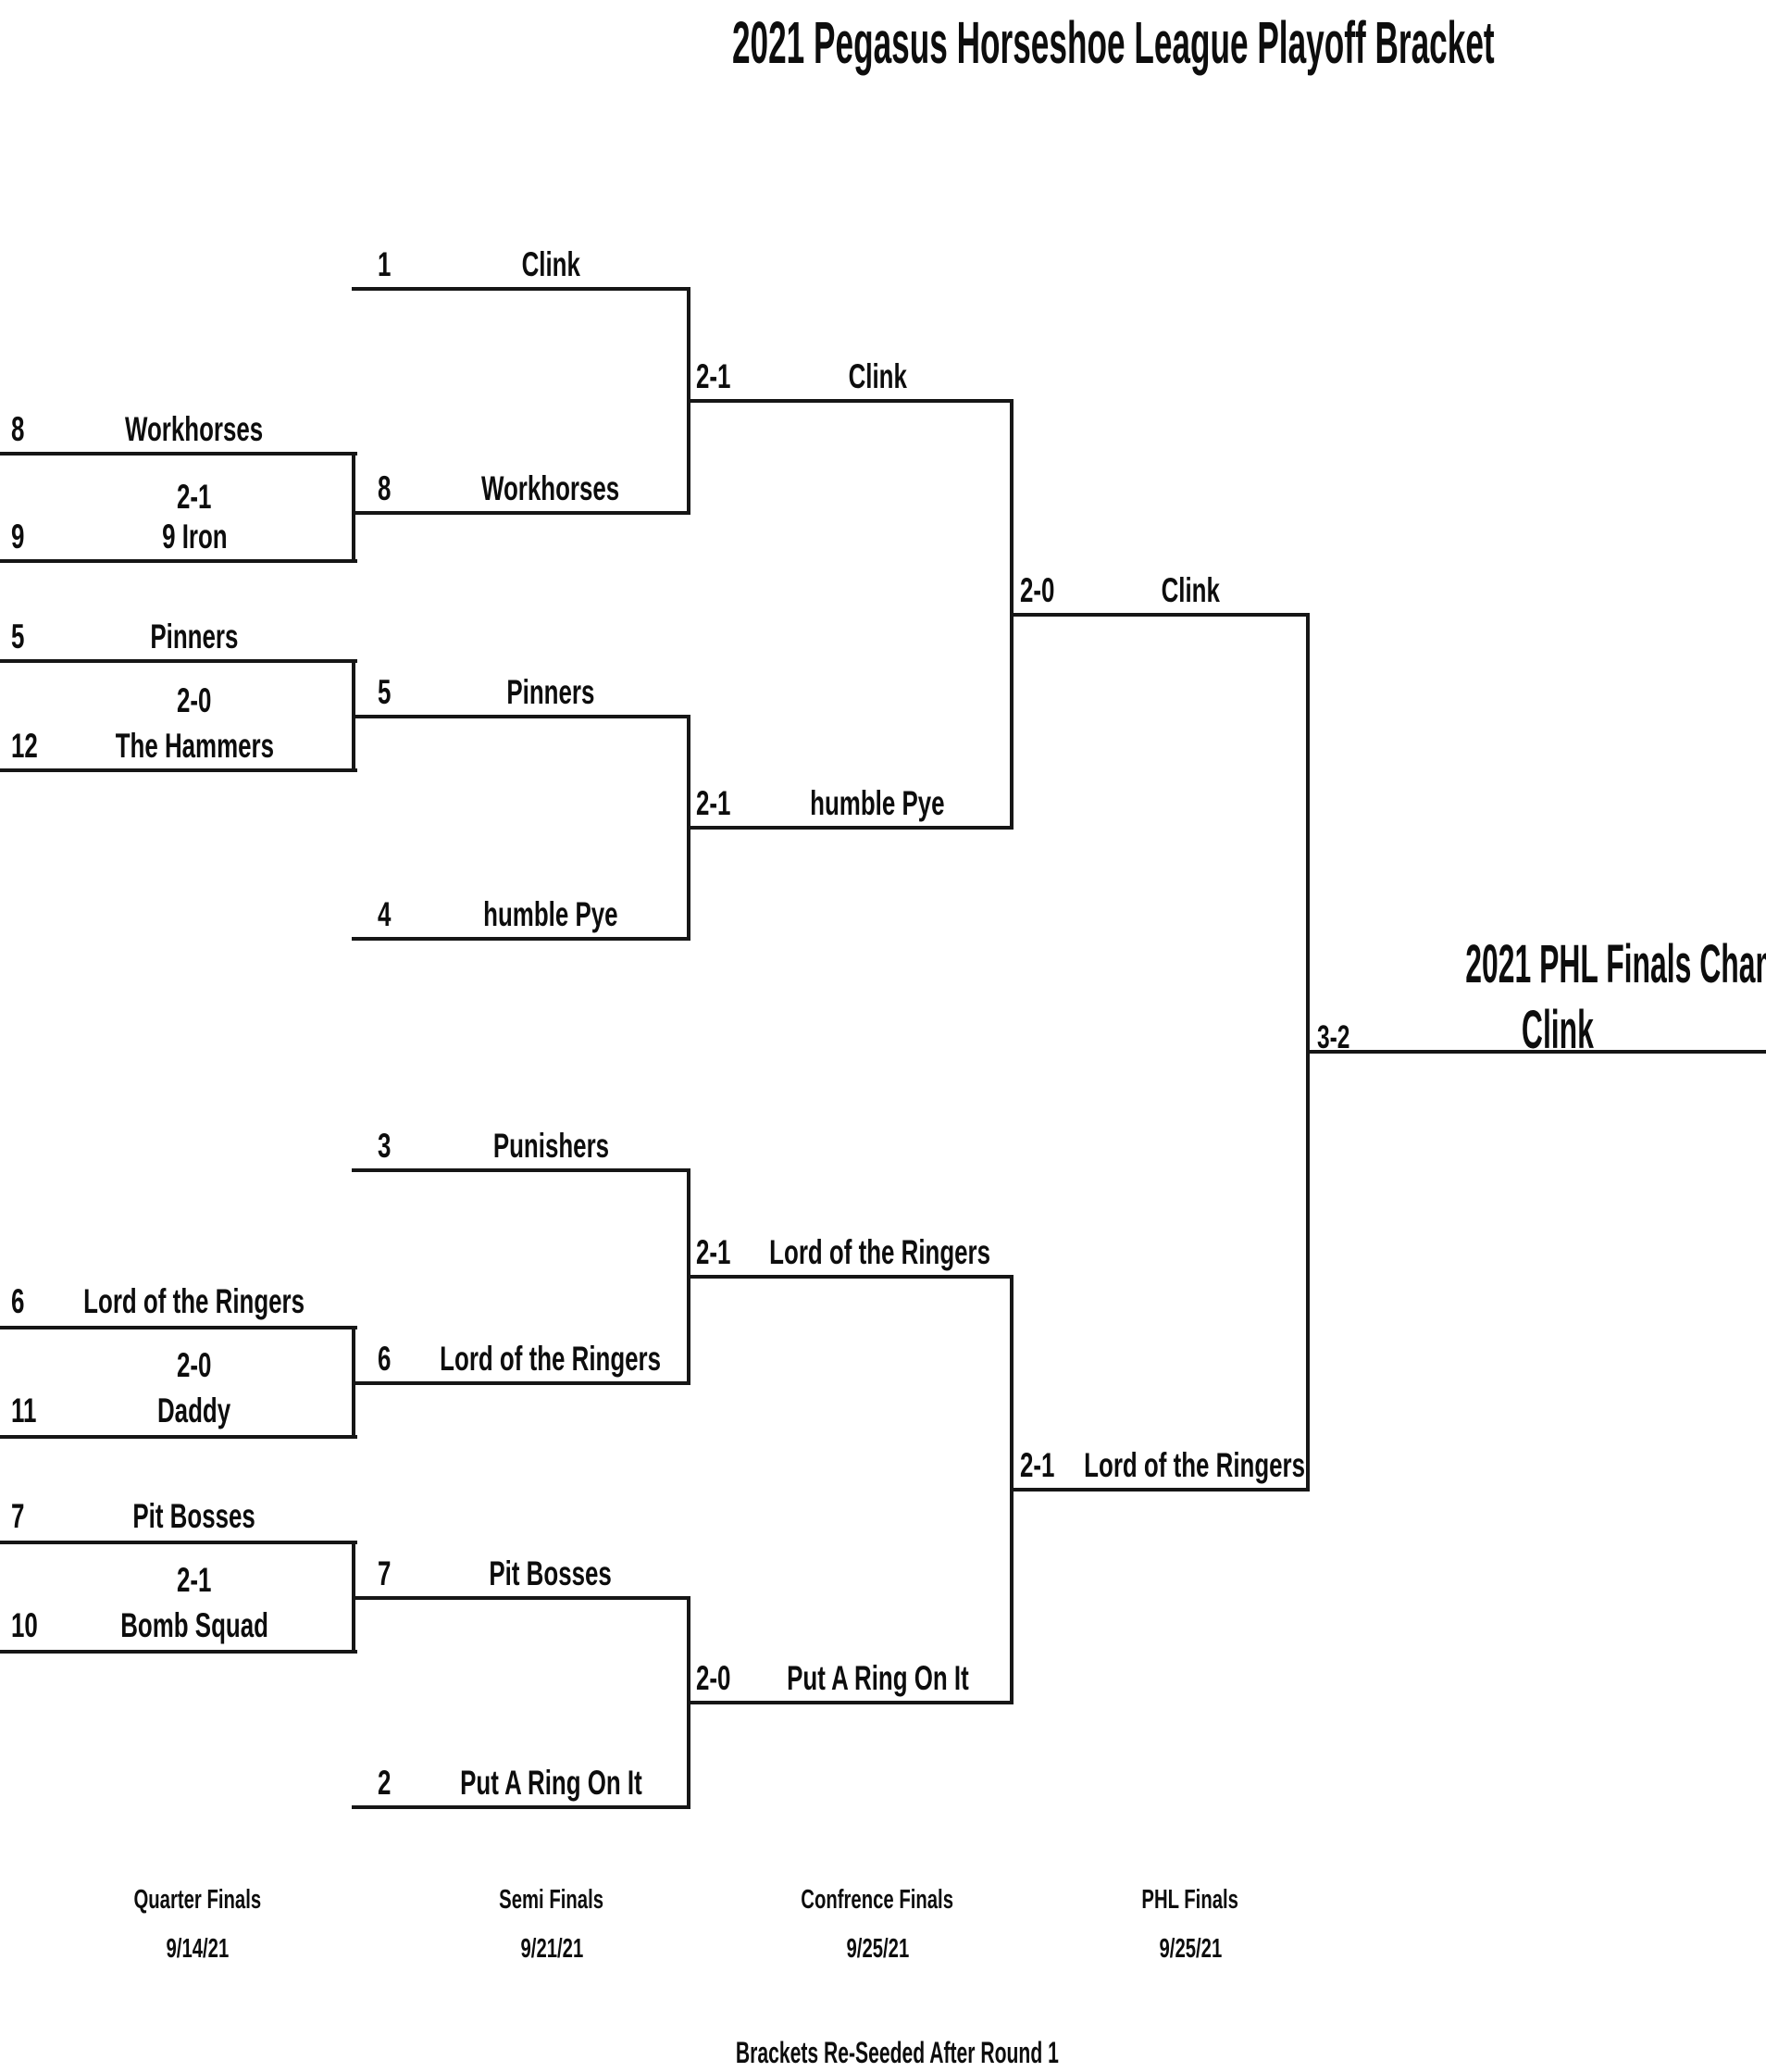  What do you see at coordinates (194, 1625) in the screenshot?
I see `team-name: Bomb Squad` at bounding box center [194, 1625].